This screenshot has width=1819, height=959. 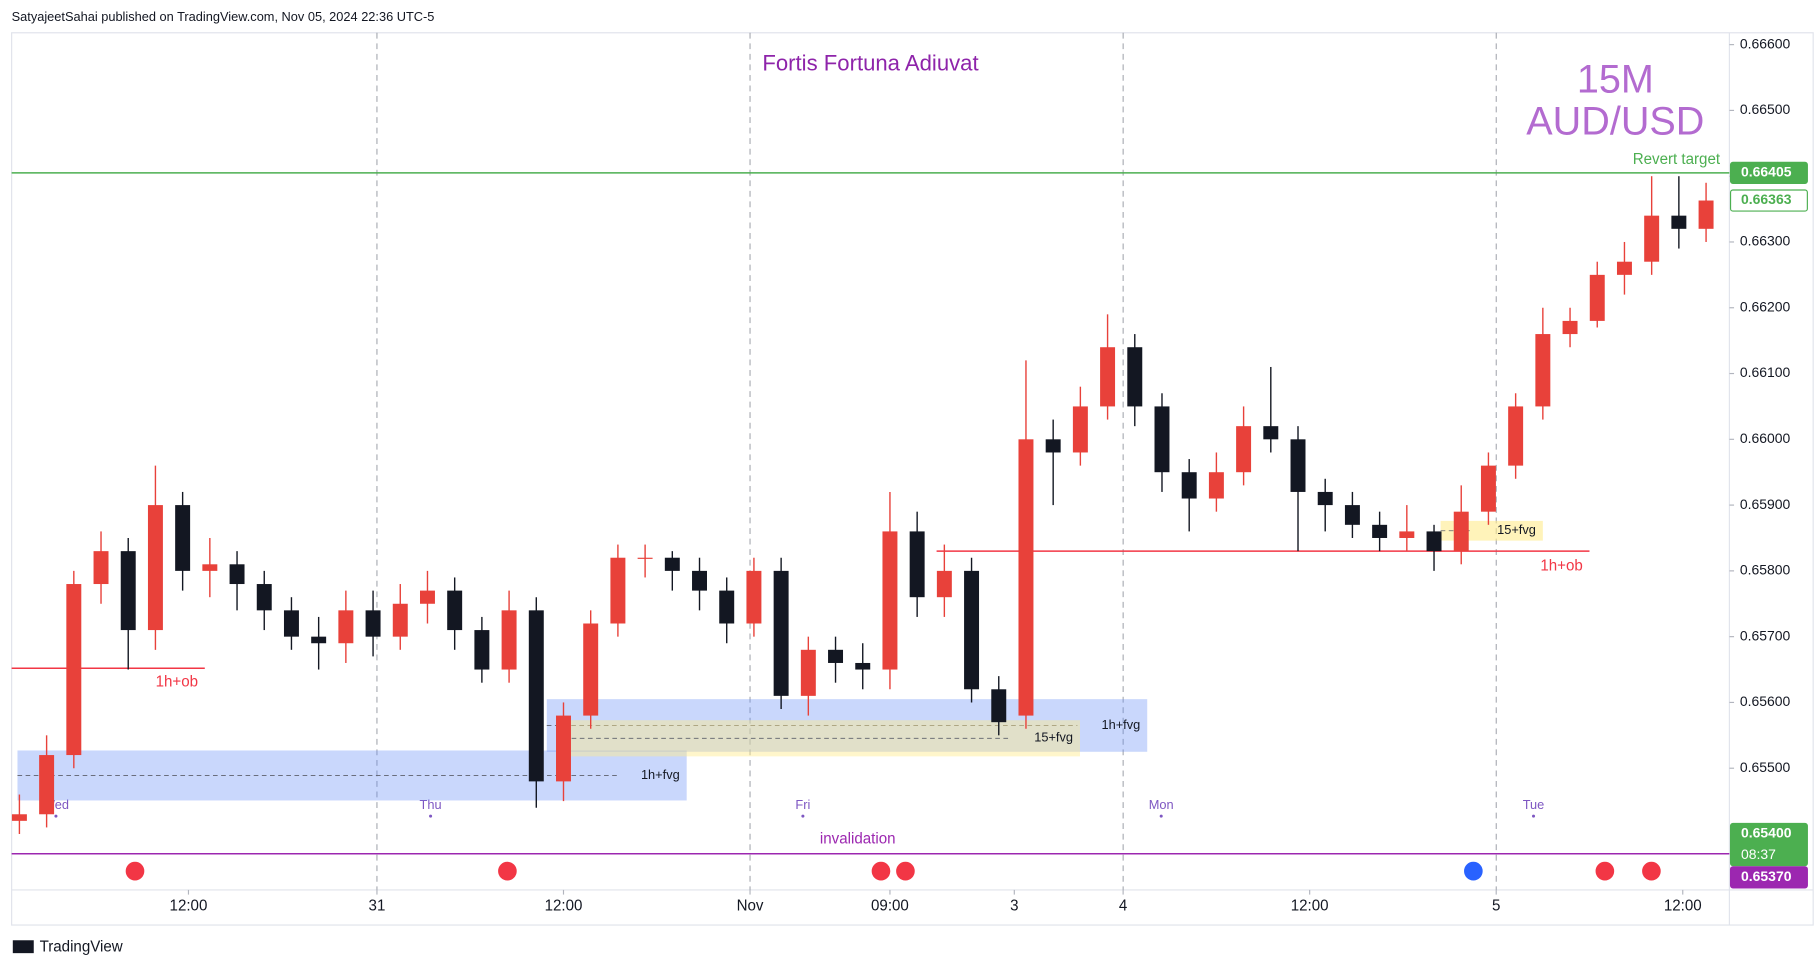 What do you see at coordinates (1615, 79) in the screenshot?
I see `timeframe: 15M` at bounding box center [1615, 79].